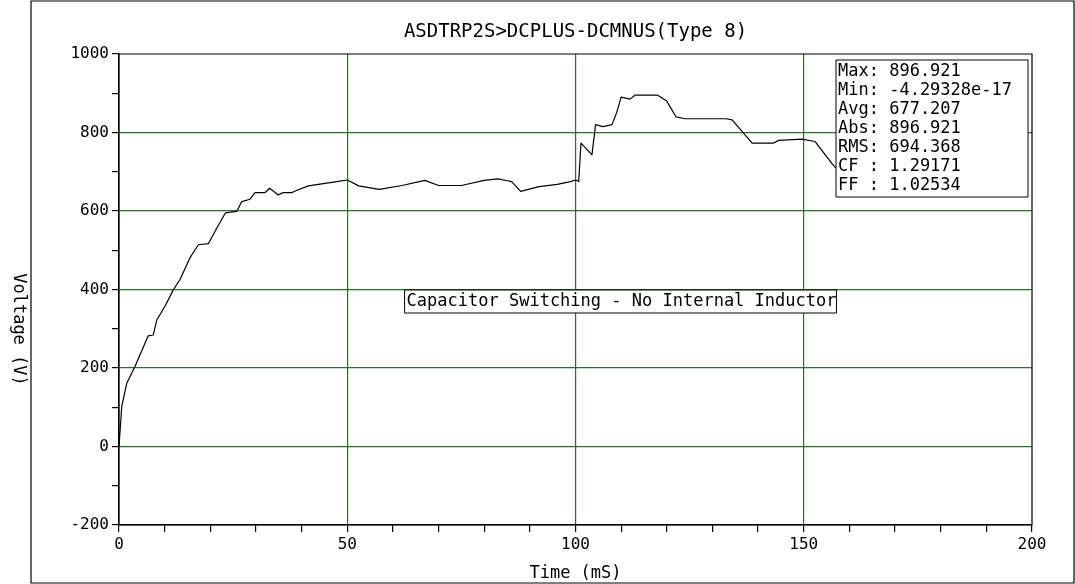 The image size is (1075, 584). What do you see at coordinates (94, 288) in the screenshot?
I see `y-tick-label: 400` at bounding box center [94, 288].